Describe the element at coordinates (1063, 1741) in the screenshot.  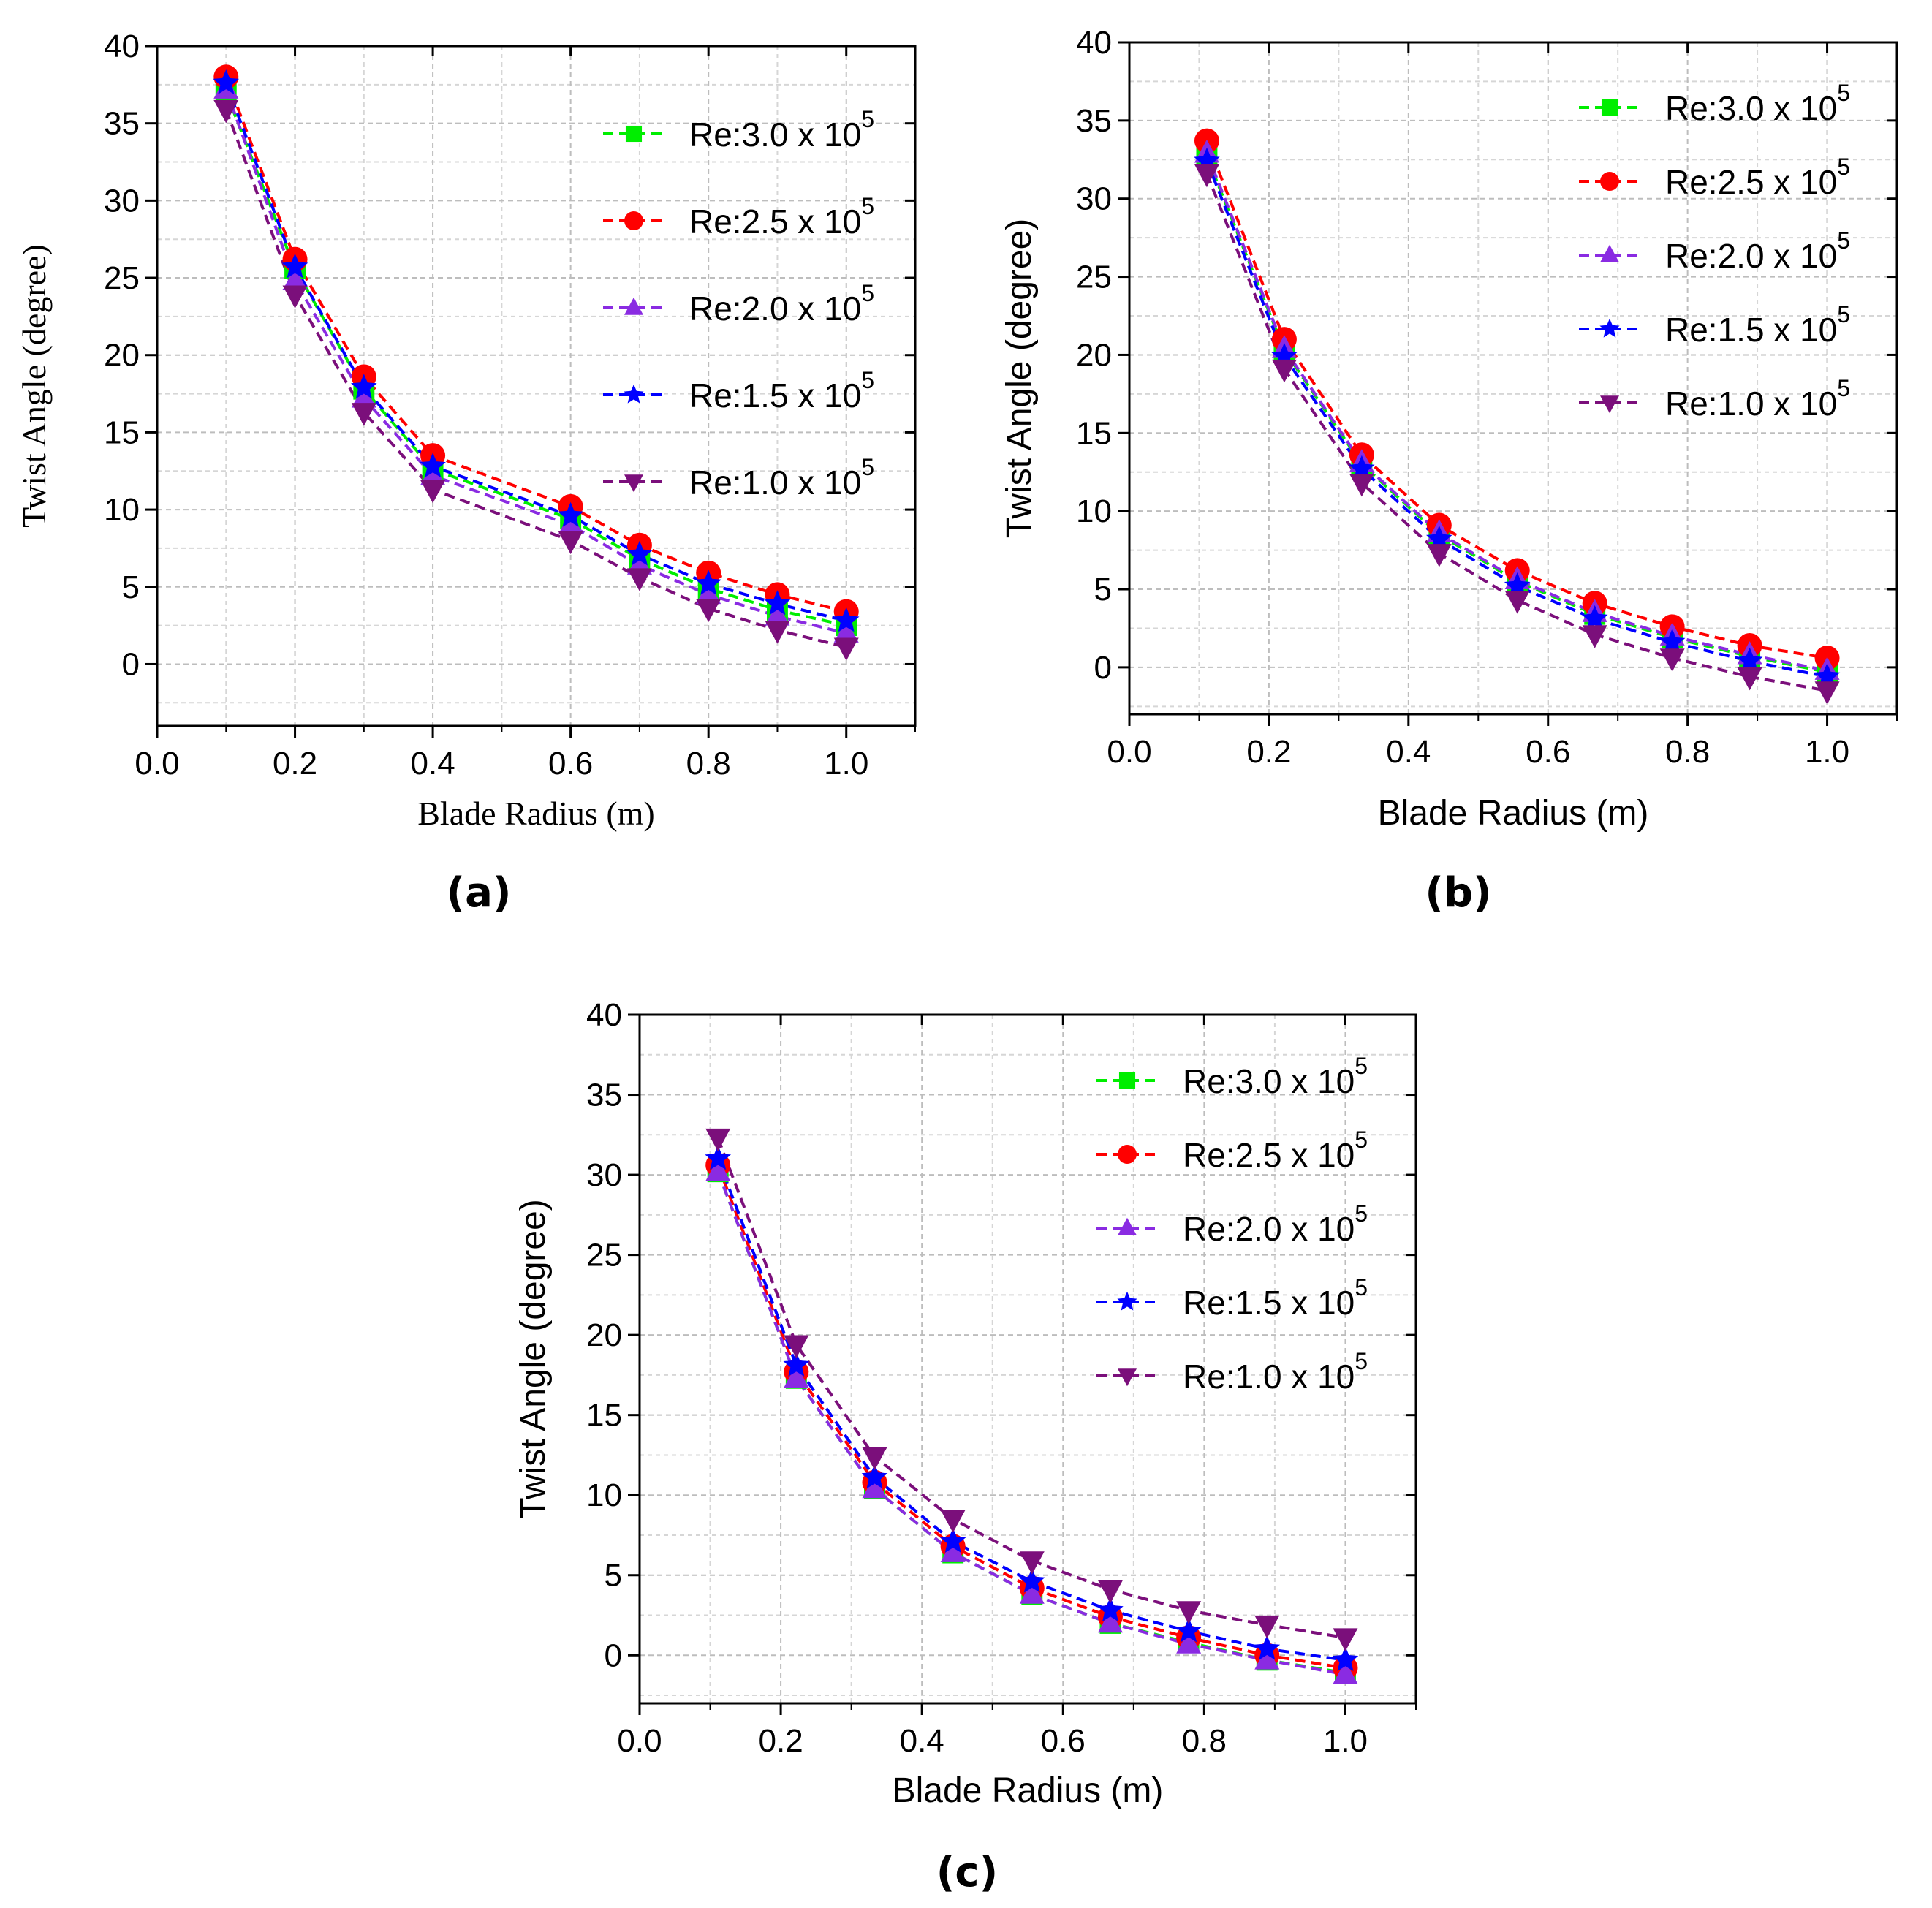
I see `x-tick-label: 0.6` at that location.